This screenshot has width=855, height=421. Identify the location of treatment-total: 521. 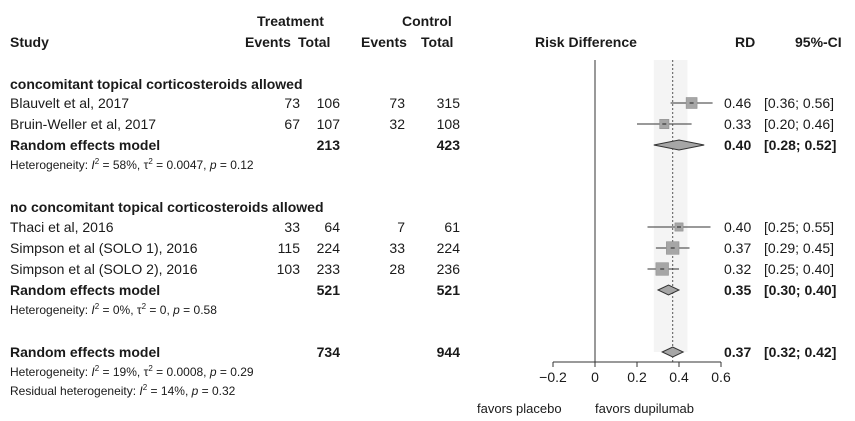
(328, 290).